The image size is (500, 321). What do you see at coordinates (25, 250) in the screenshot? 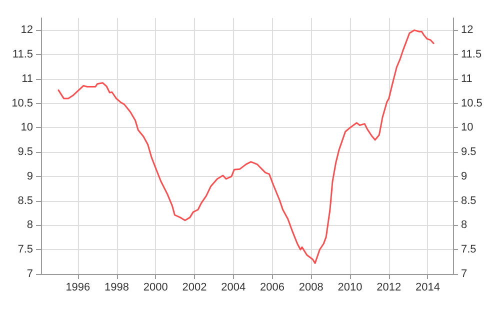
I see `y-tick-label: 7.5` at bounding box center [25, 250].